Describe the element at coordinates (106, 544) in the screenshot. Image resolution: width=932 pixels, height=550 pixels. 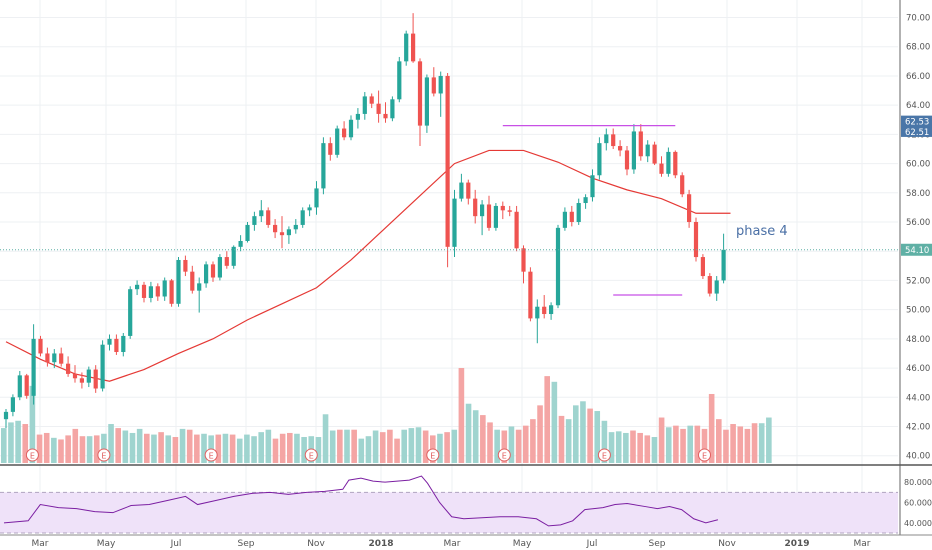
I see `x-tick-label: May` at that location.